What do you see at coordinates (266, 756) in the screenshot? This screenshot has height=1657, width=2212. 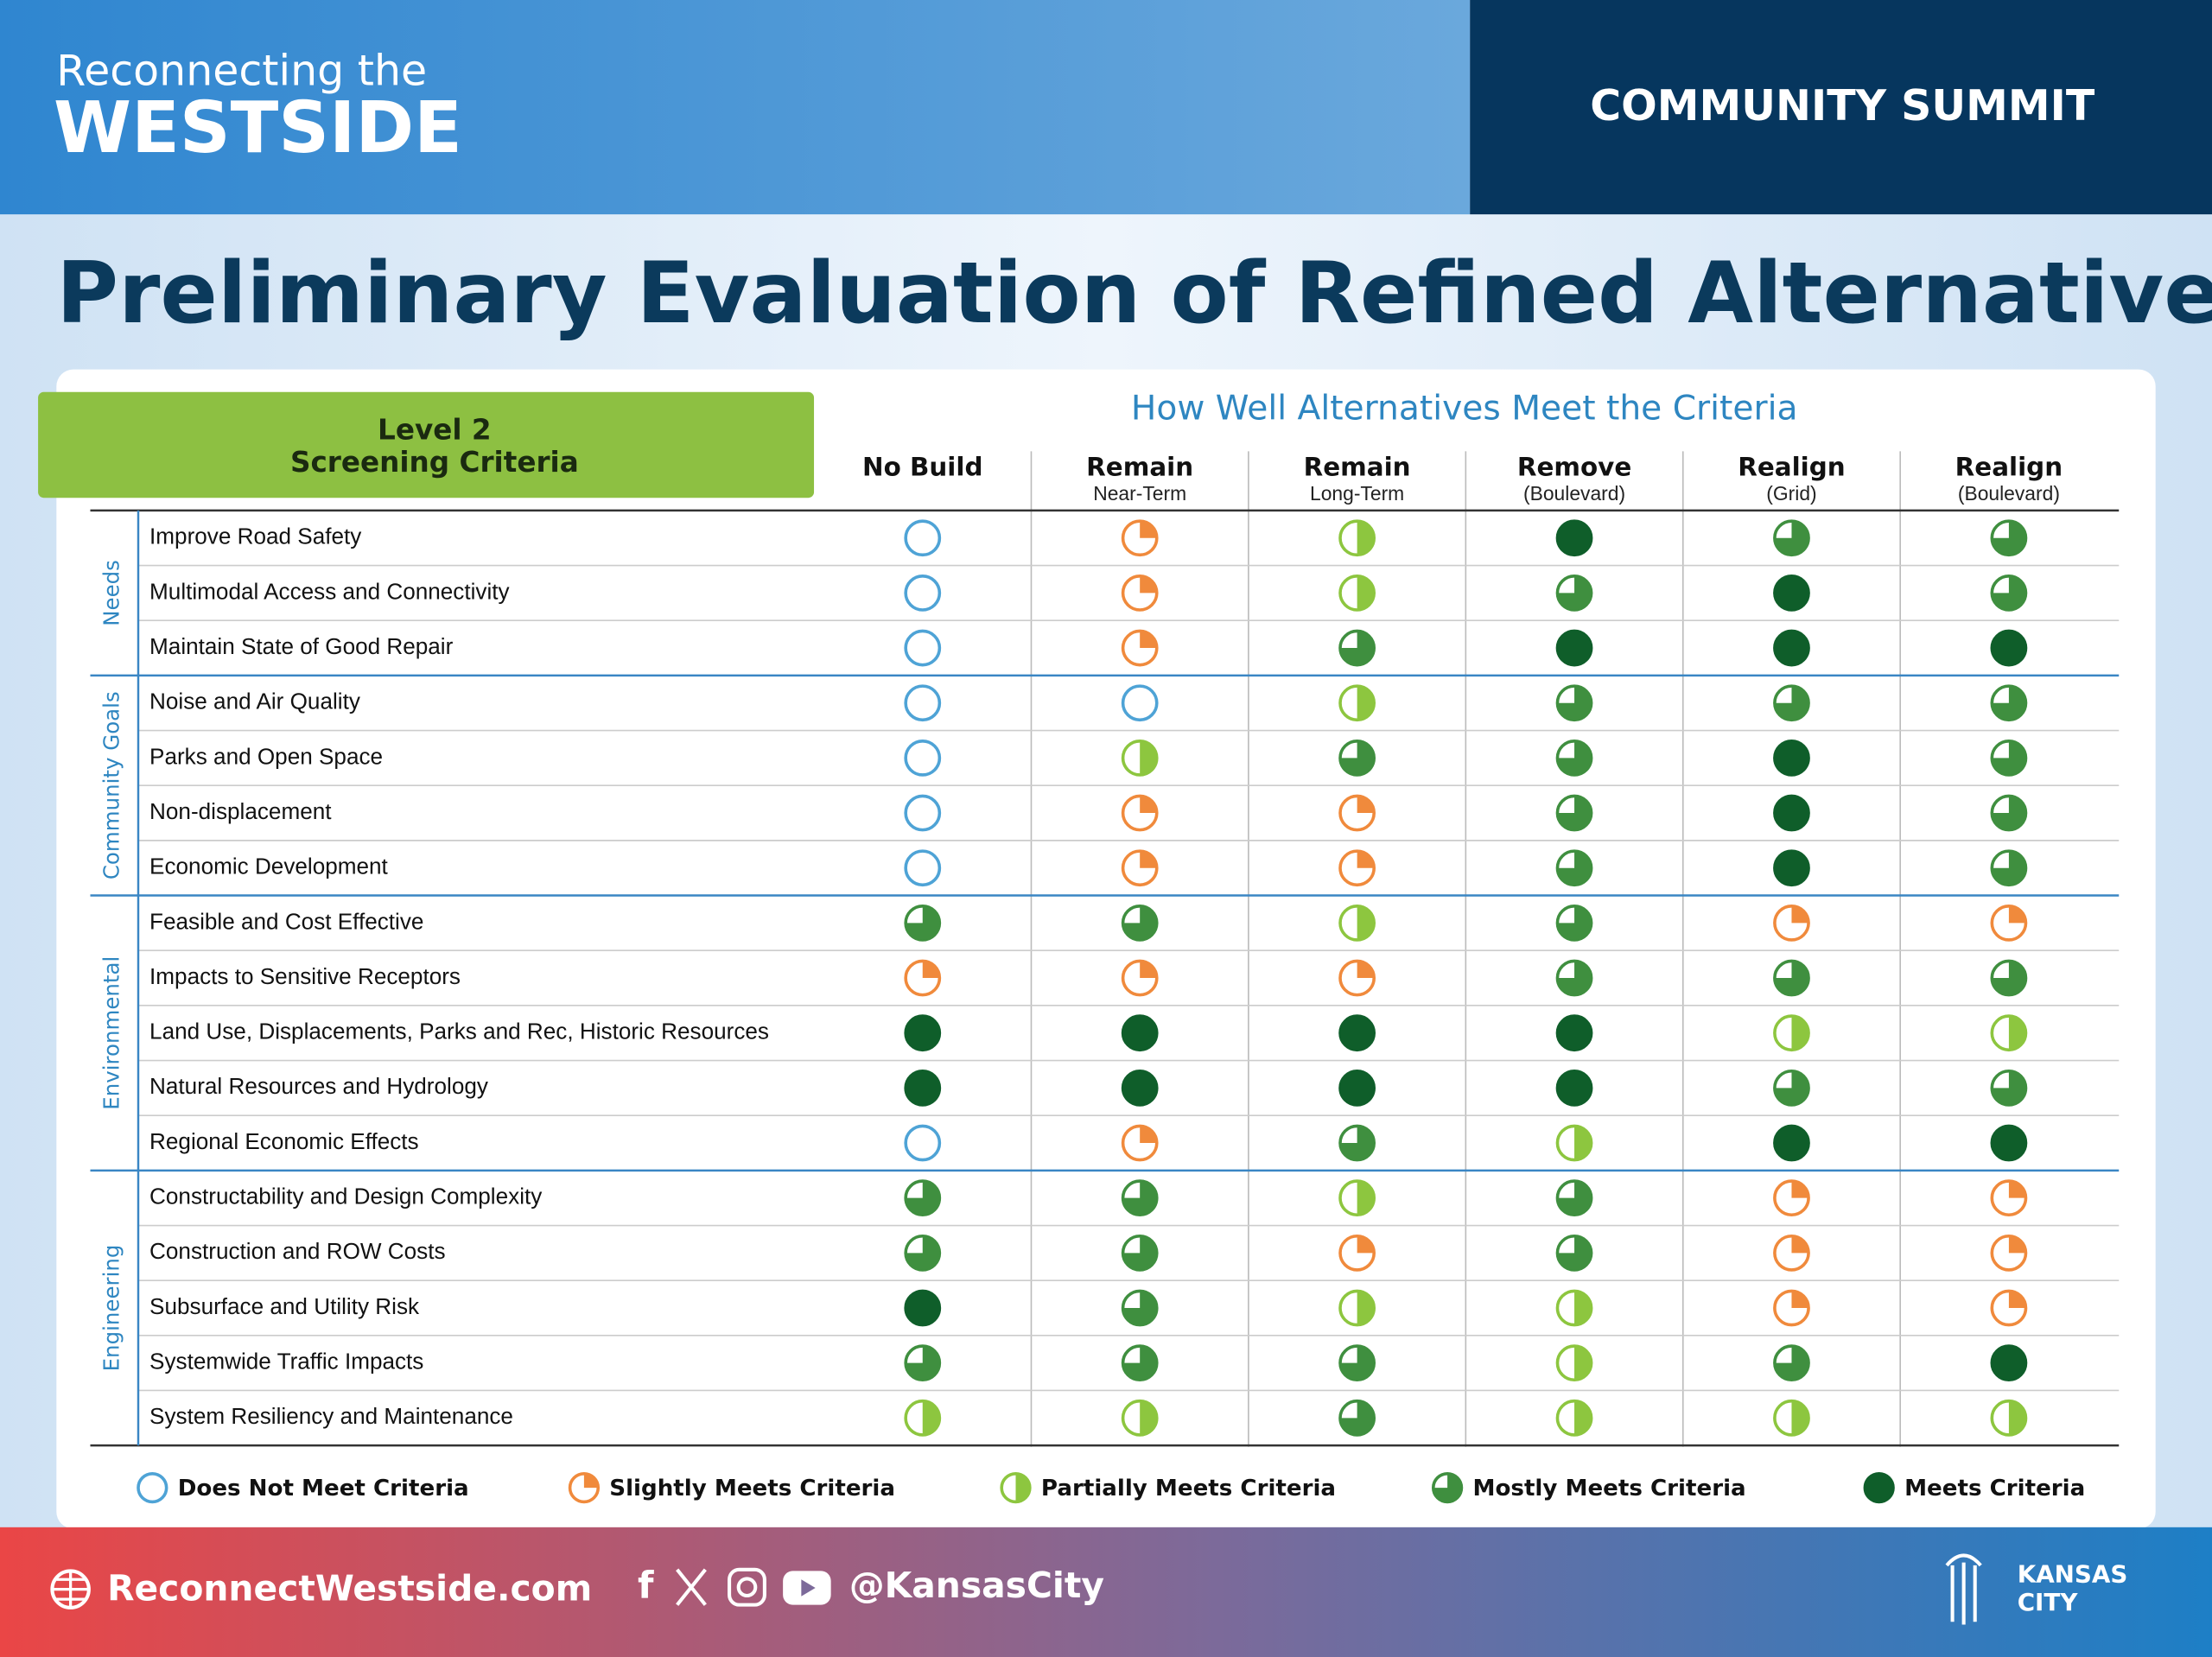 I see `criterion: Parks and Open Space` at bounding box center [266, 756].